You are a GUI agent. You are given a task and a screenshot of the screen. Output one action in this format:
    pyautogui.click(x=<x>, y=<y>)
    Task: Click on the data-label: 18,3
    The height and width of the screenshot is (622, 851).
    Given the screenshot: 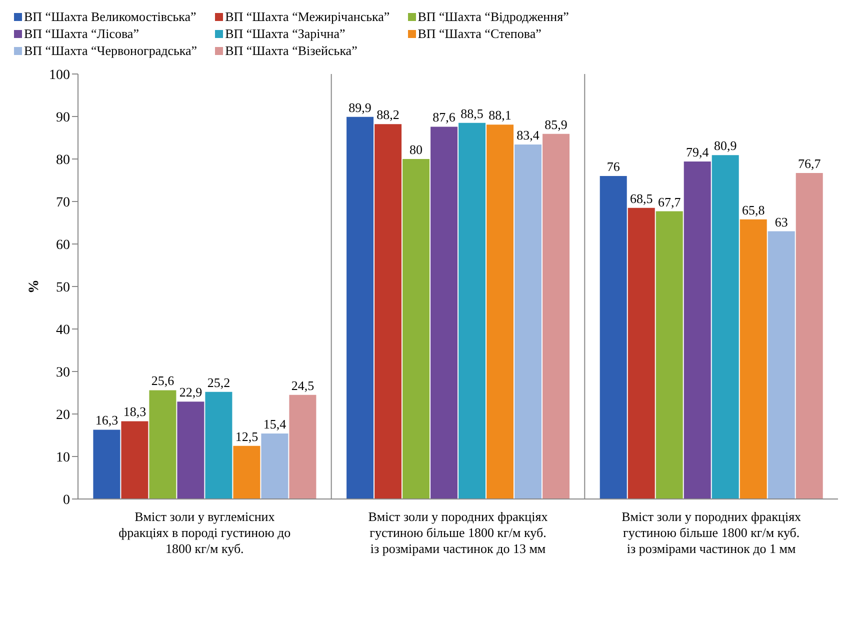 What is the action you would take?
    pyautogui.click(x=134, y=412)
    